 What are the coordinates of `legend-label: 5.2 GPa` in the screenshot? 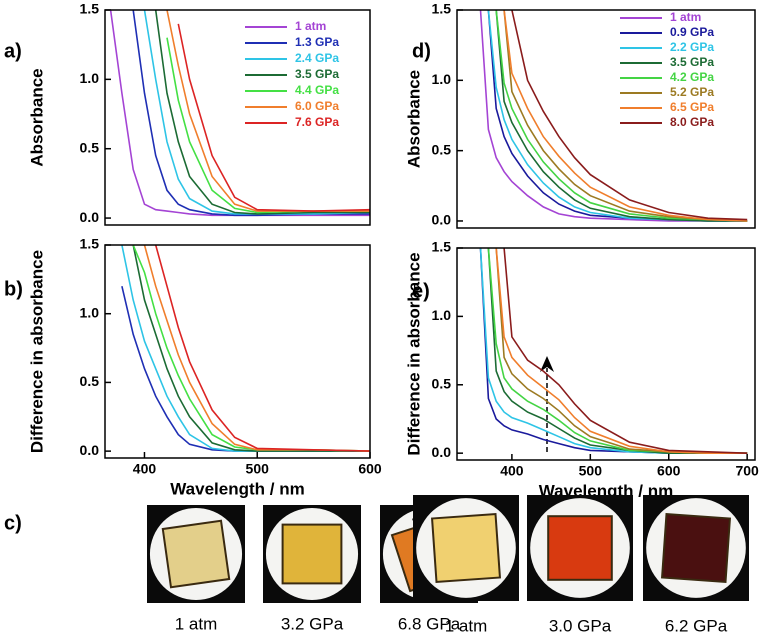 It's located at (692, 92).